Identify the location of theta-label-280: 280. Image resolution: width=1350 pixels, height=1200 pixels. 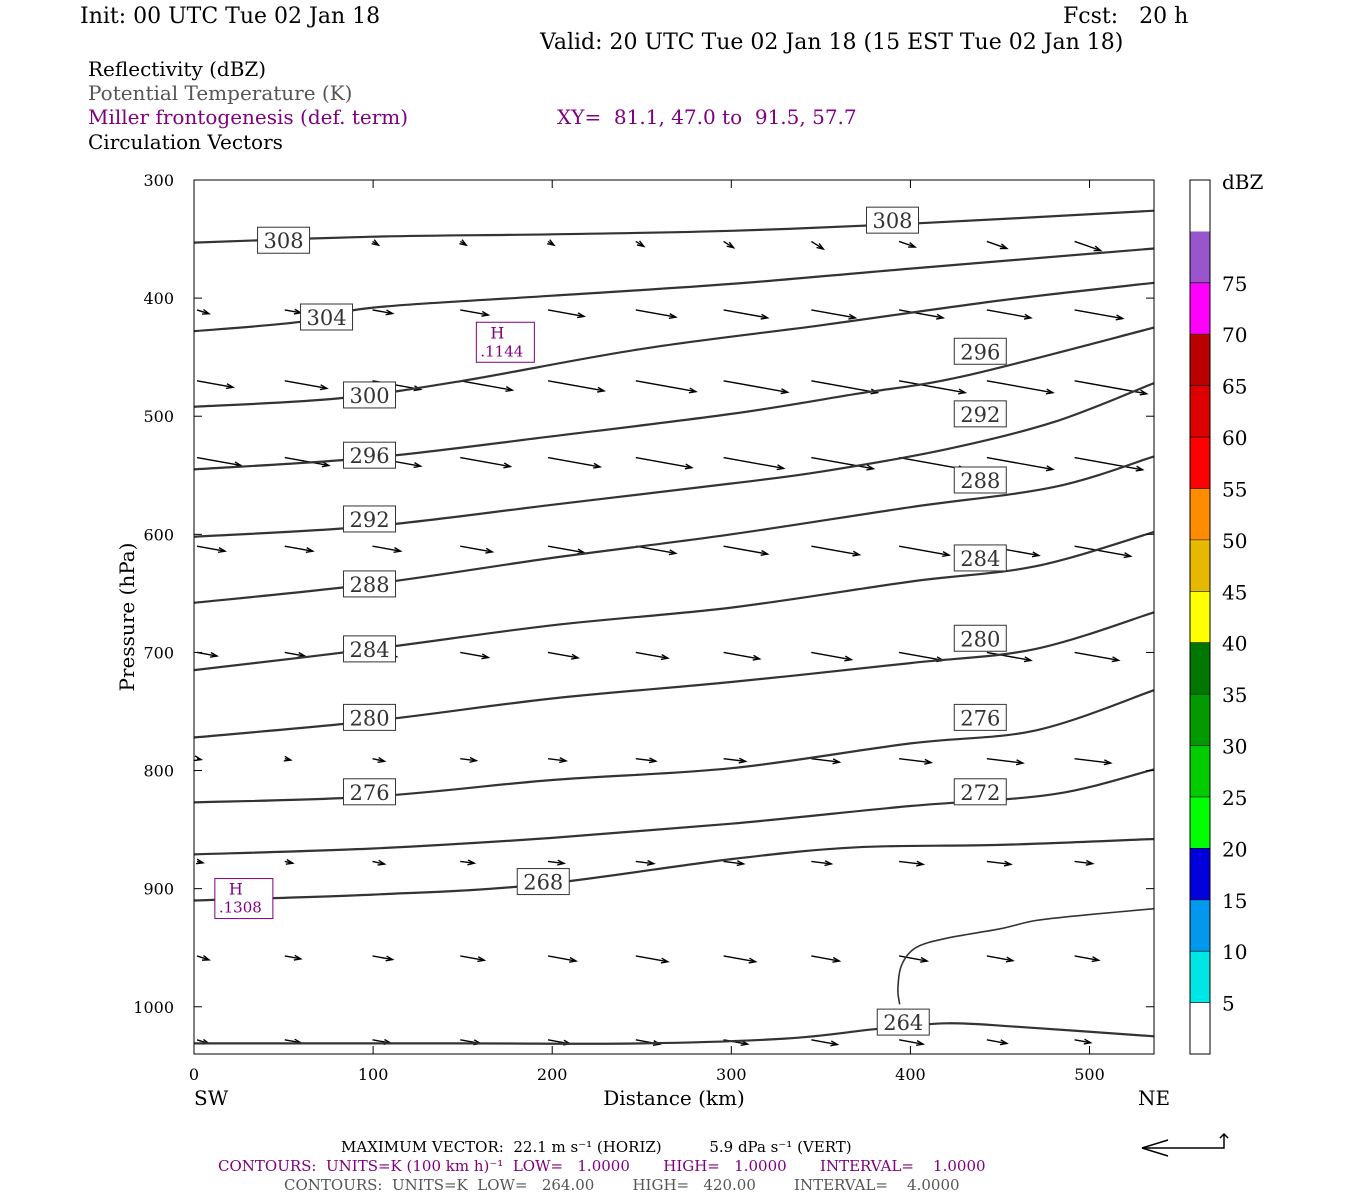
(369, 718).